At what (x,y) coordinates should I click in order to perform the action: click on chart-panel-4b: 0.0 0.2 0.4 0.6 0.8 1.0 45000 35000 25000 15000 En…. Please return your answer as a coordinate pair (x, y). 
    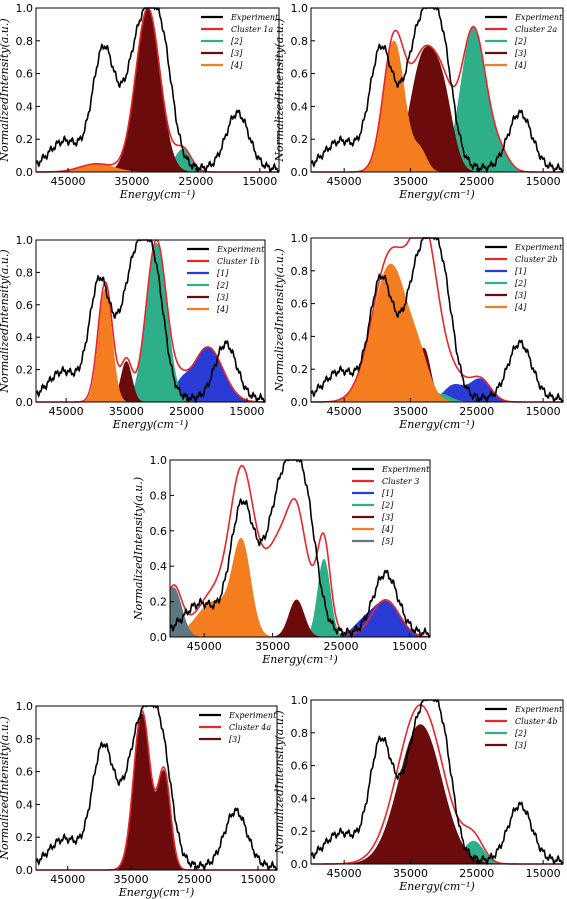
    Looking at the image, I should click on (418, 793).